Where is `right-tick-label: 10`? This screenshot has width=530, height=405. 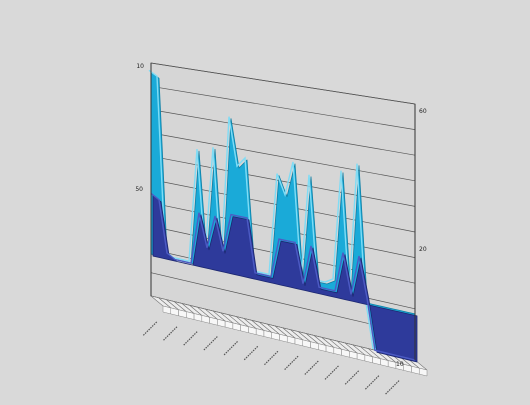
right-tick-label: 10 is located at coordinates (400, 364).